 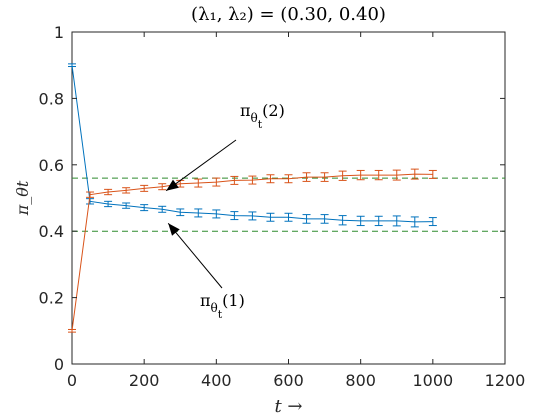 I want to click on y-tick-label: 1, so click(x=59, y=32).